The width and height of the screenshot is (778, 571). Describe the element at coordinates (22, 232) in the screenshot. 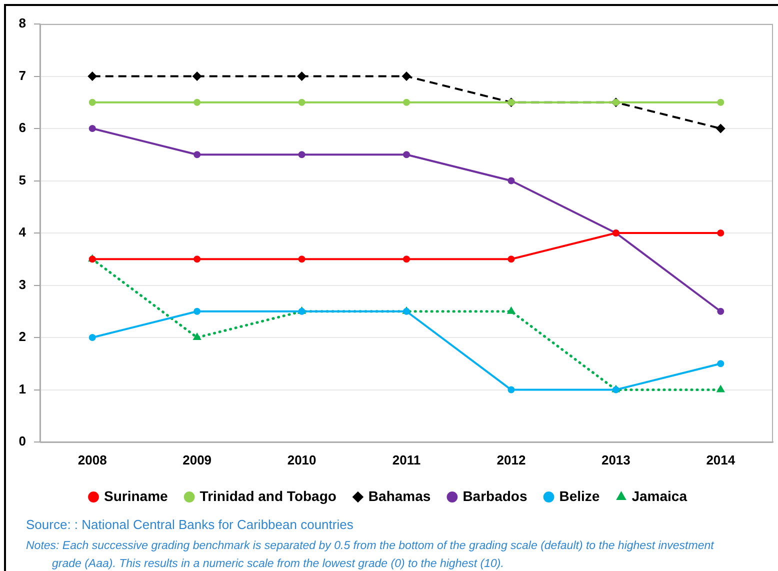

I see `y-tick-label: 4` at that location.